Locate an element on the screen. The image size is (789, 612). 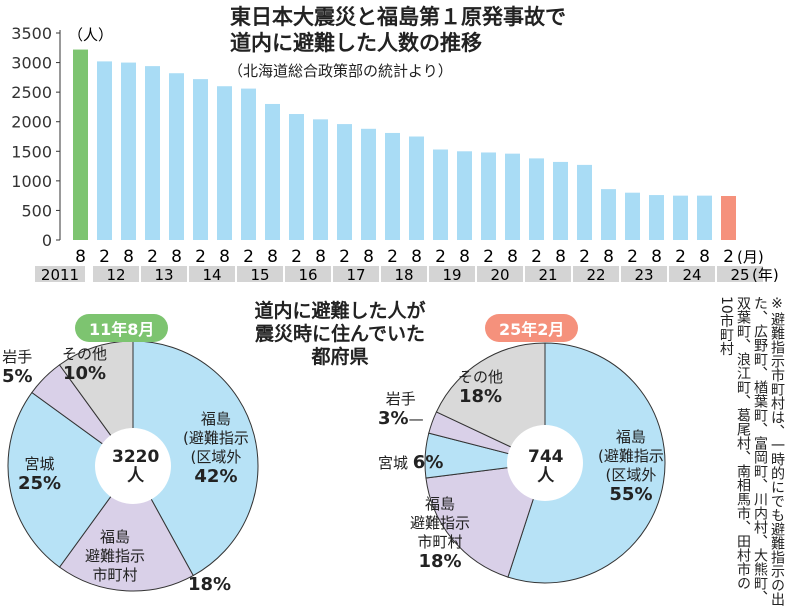
bar-2018/2 is located at coordinates (392, 186).